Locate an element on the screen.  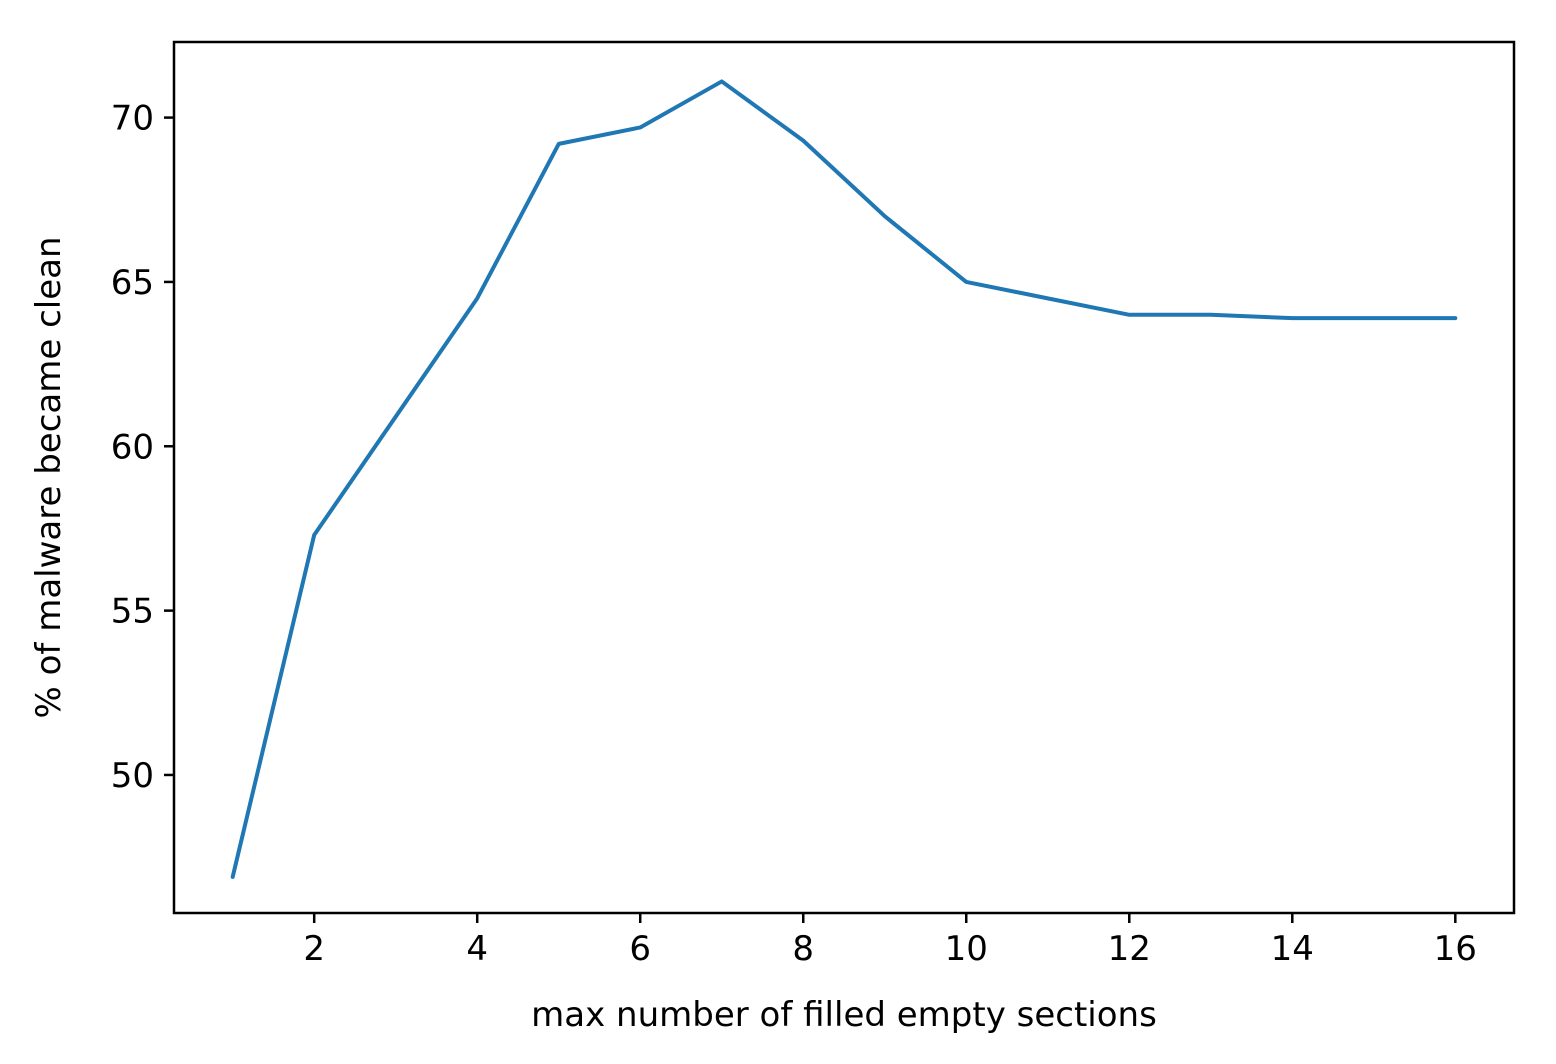
x-tick-label: 4 is located at coordinates (477, 949).